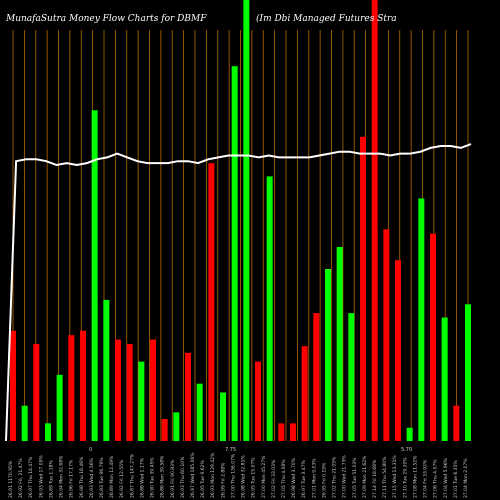  Describe the element at coordinates (284, 478) in the screenshot. I see `x-tick-label: 27.05 Thu 4.08%` at that location.